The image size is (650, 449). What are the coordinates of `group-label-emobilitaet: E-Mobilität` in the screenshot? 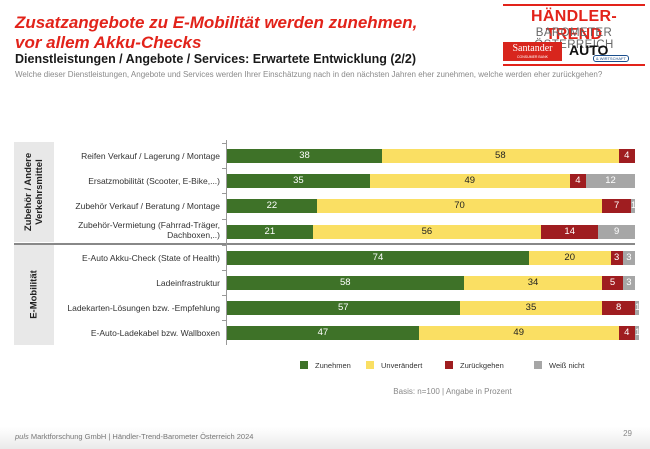 It's located at (34, 294).